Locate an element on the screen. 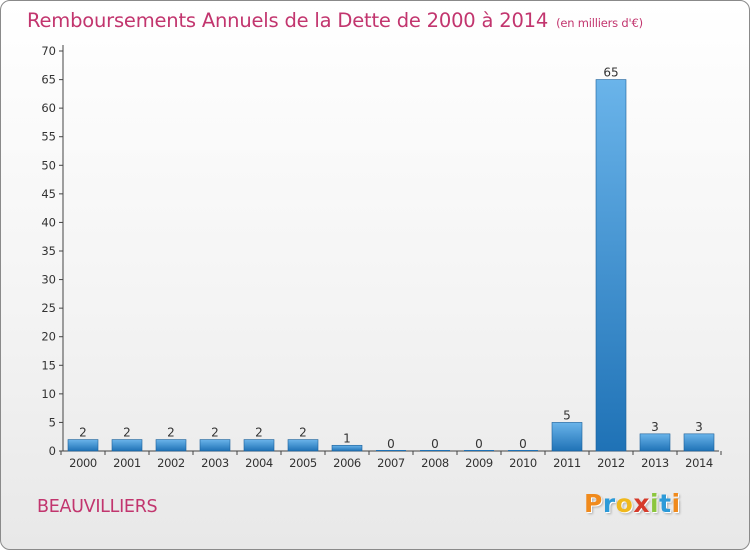  chart-unit-note: (en milliers d'€) is located at coordinates (599, 23).